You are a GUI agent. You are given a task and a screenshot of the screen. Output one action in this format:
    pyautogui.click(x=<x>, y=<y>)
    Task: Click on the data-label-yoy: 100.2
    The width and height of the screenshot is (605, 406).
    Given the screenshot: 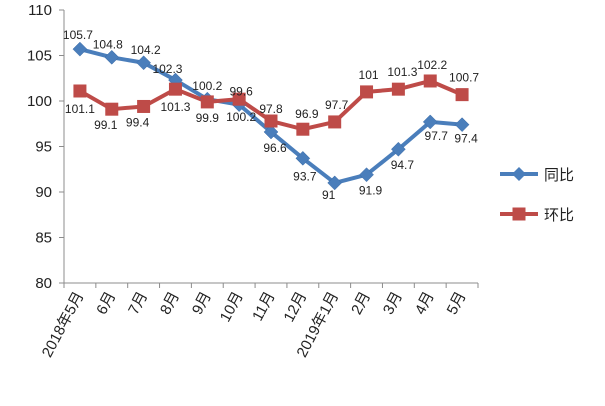 What is the action you would take?
    pyautogui.click(x=207, y=86)
    